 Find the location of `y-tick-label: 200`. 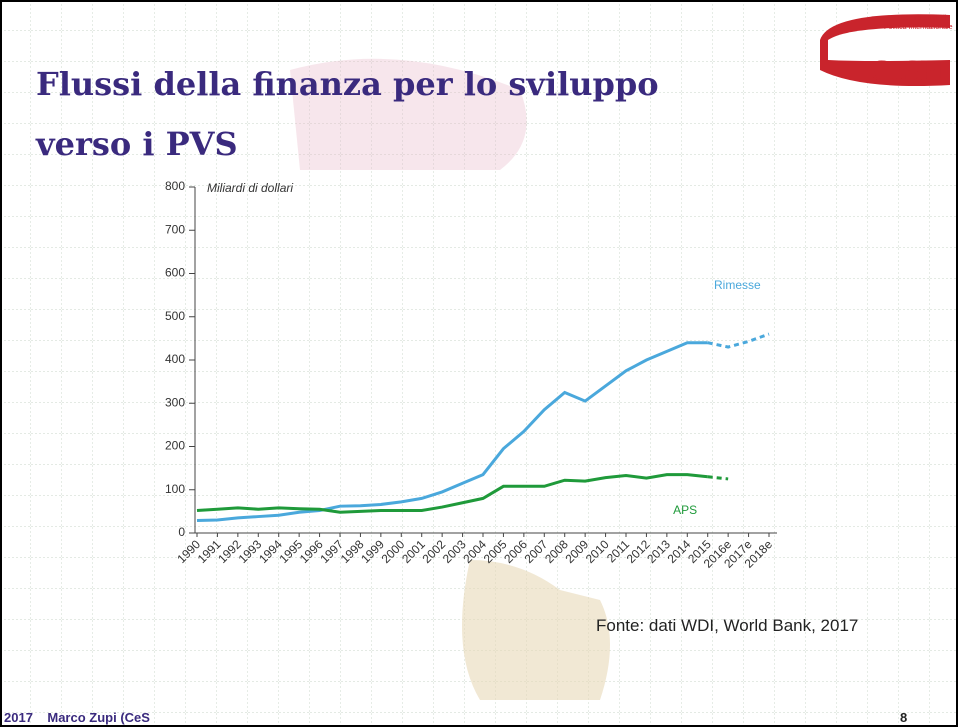

y-tick-label: 200 is located at coordinates (175, 446).